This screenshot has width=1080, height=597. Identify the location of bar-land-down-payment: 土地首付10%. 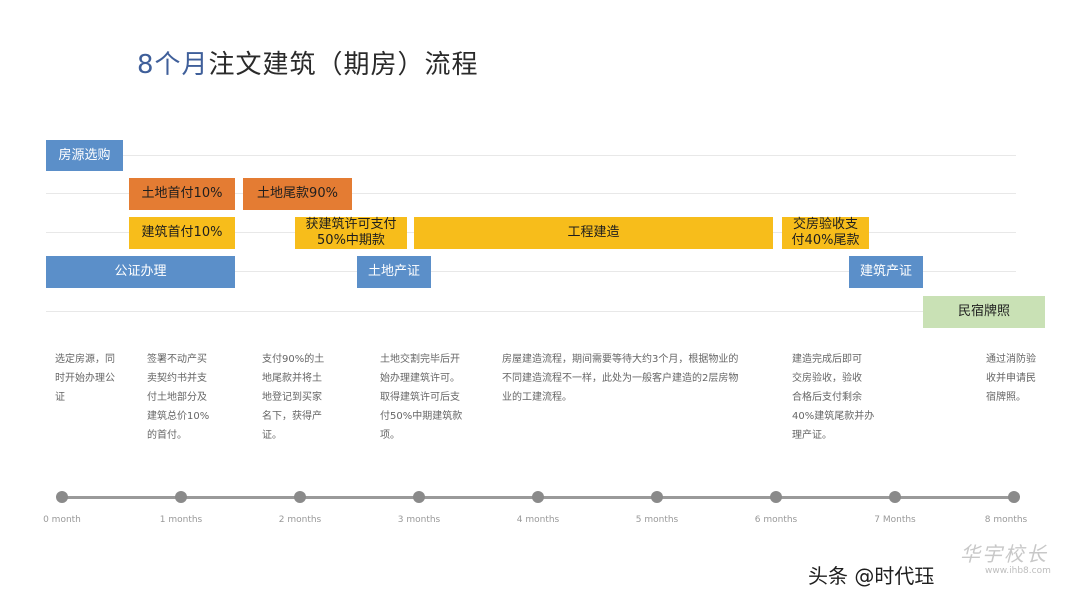
(182, 194).